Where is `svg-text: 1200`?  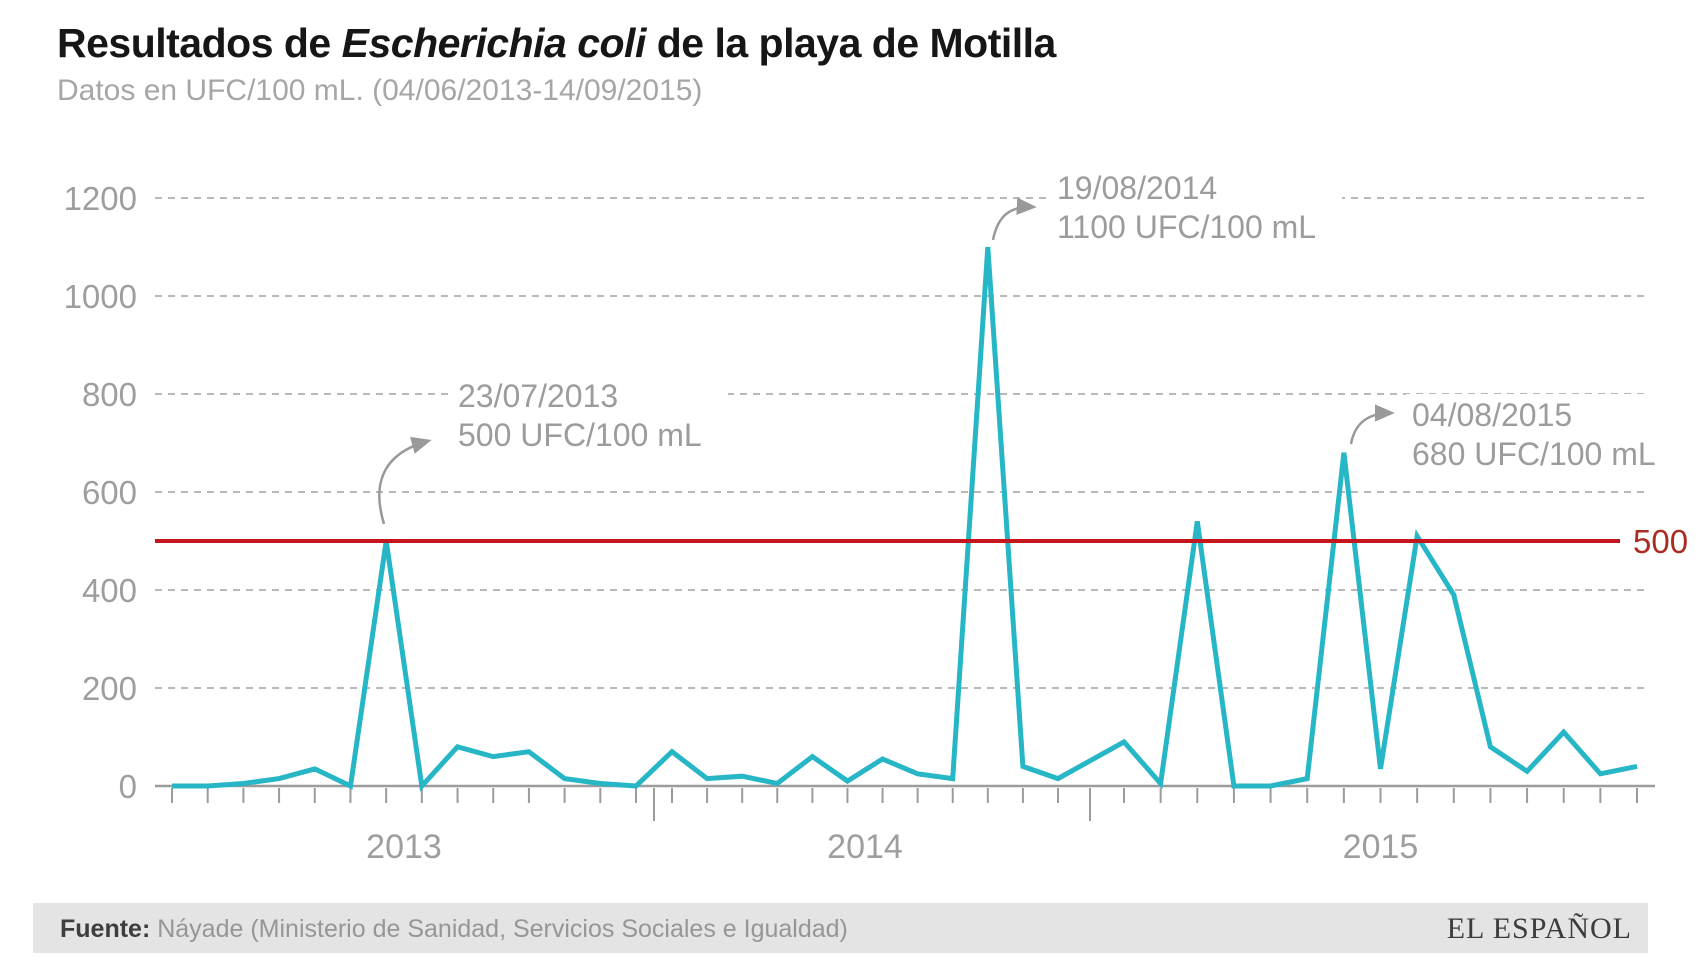 svg-text: 1200 is located at coordinates (100, 198).